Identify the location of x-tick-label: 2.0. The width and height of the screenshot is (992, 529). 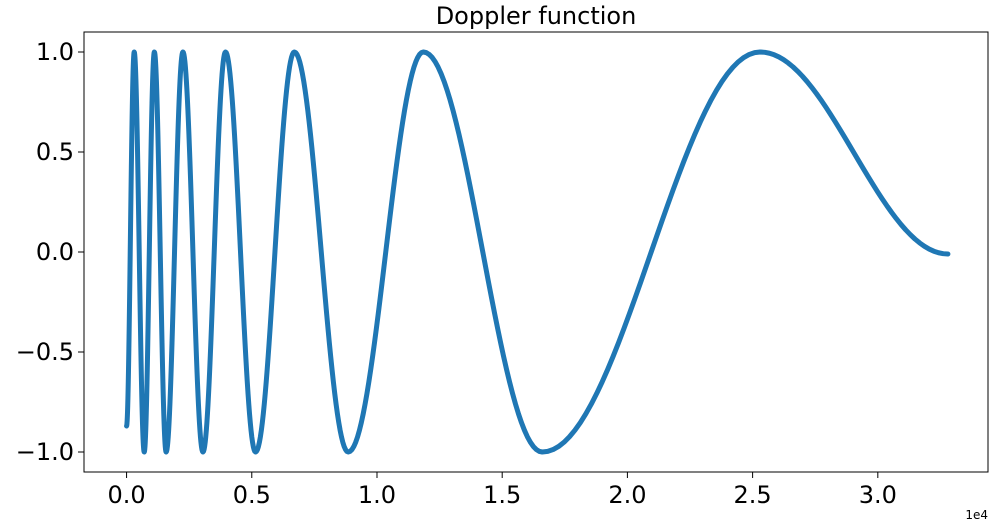
(627, 495).